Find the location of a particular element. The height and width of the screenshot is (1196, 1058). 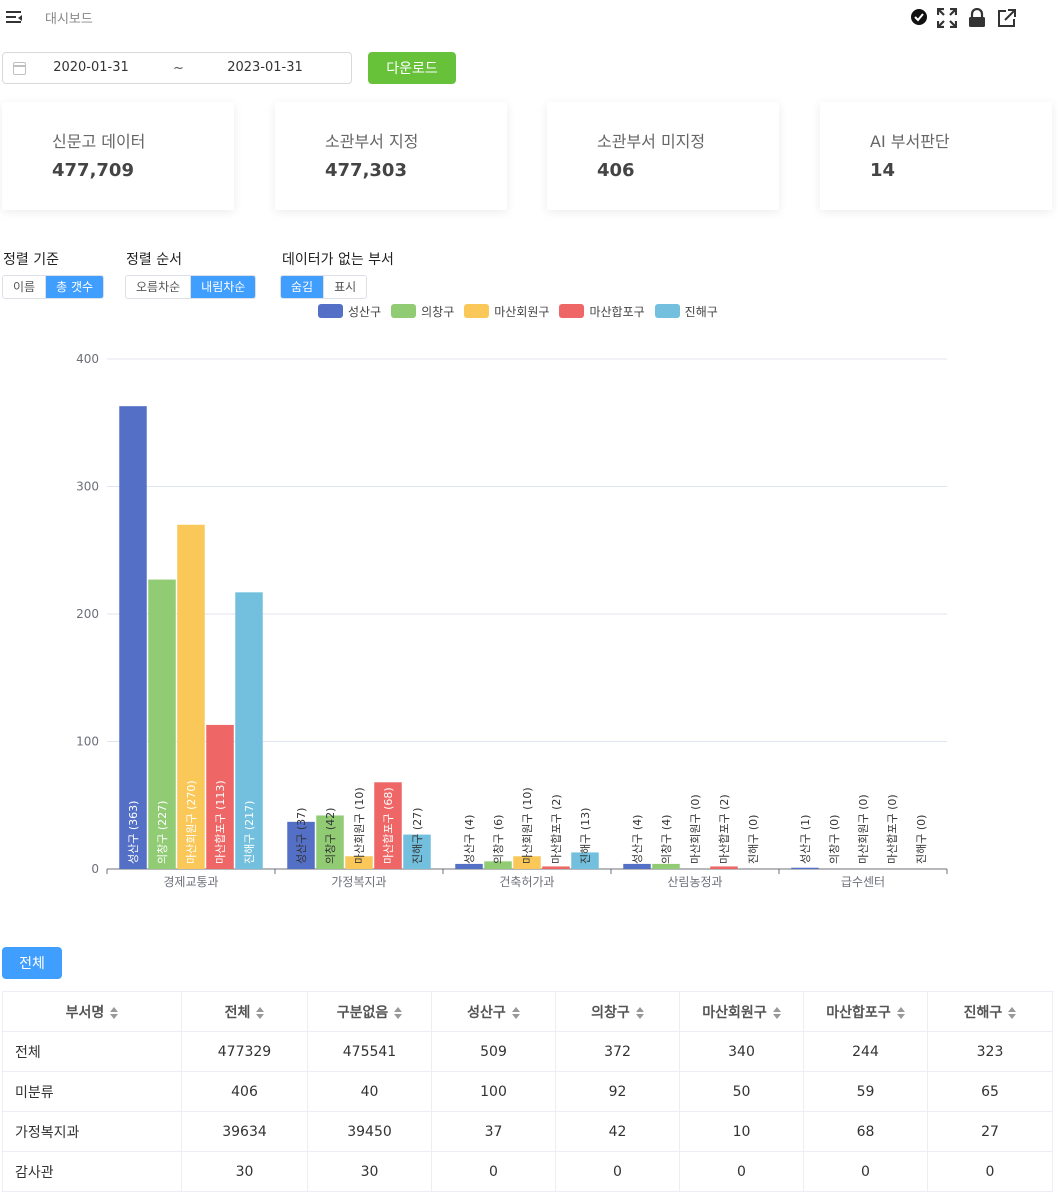

legend-item-uichang: 의창구 is located at coordinates (422, 311).